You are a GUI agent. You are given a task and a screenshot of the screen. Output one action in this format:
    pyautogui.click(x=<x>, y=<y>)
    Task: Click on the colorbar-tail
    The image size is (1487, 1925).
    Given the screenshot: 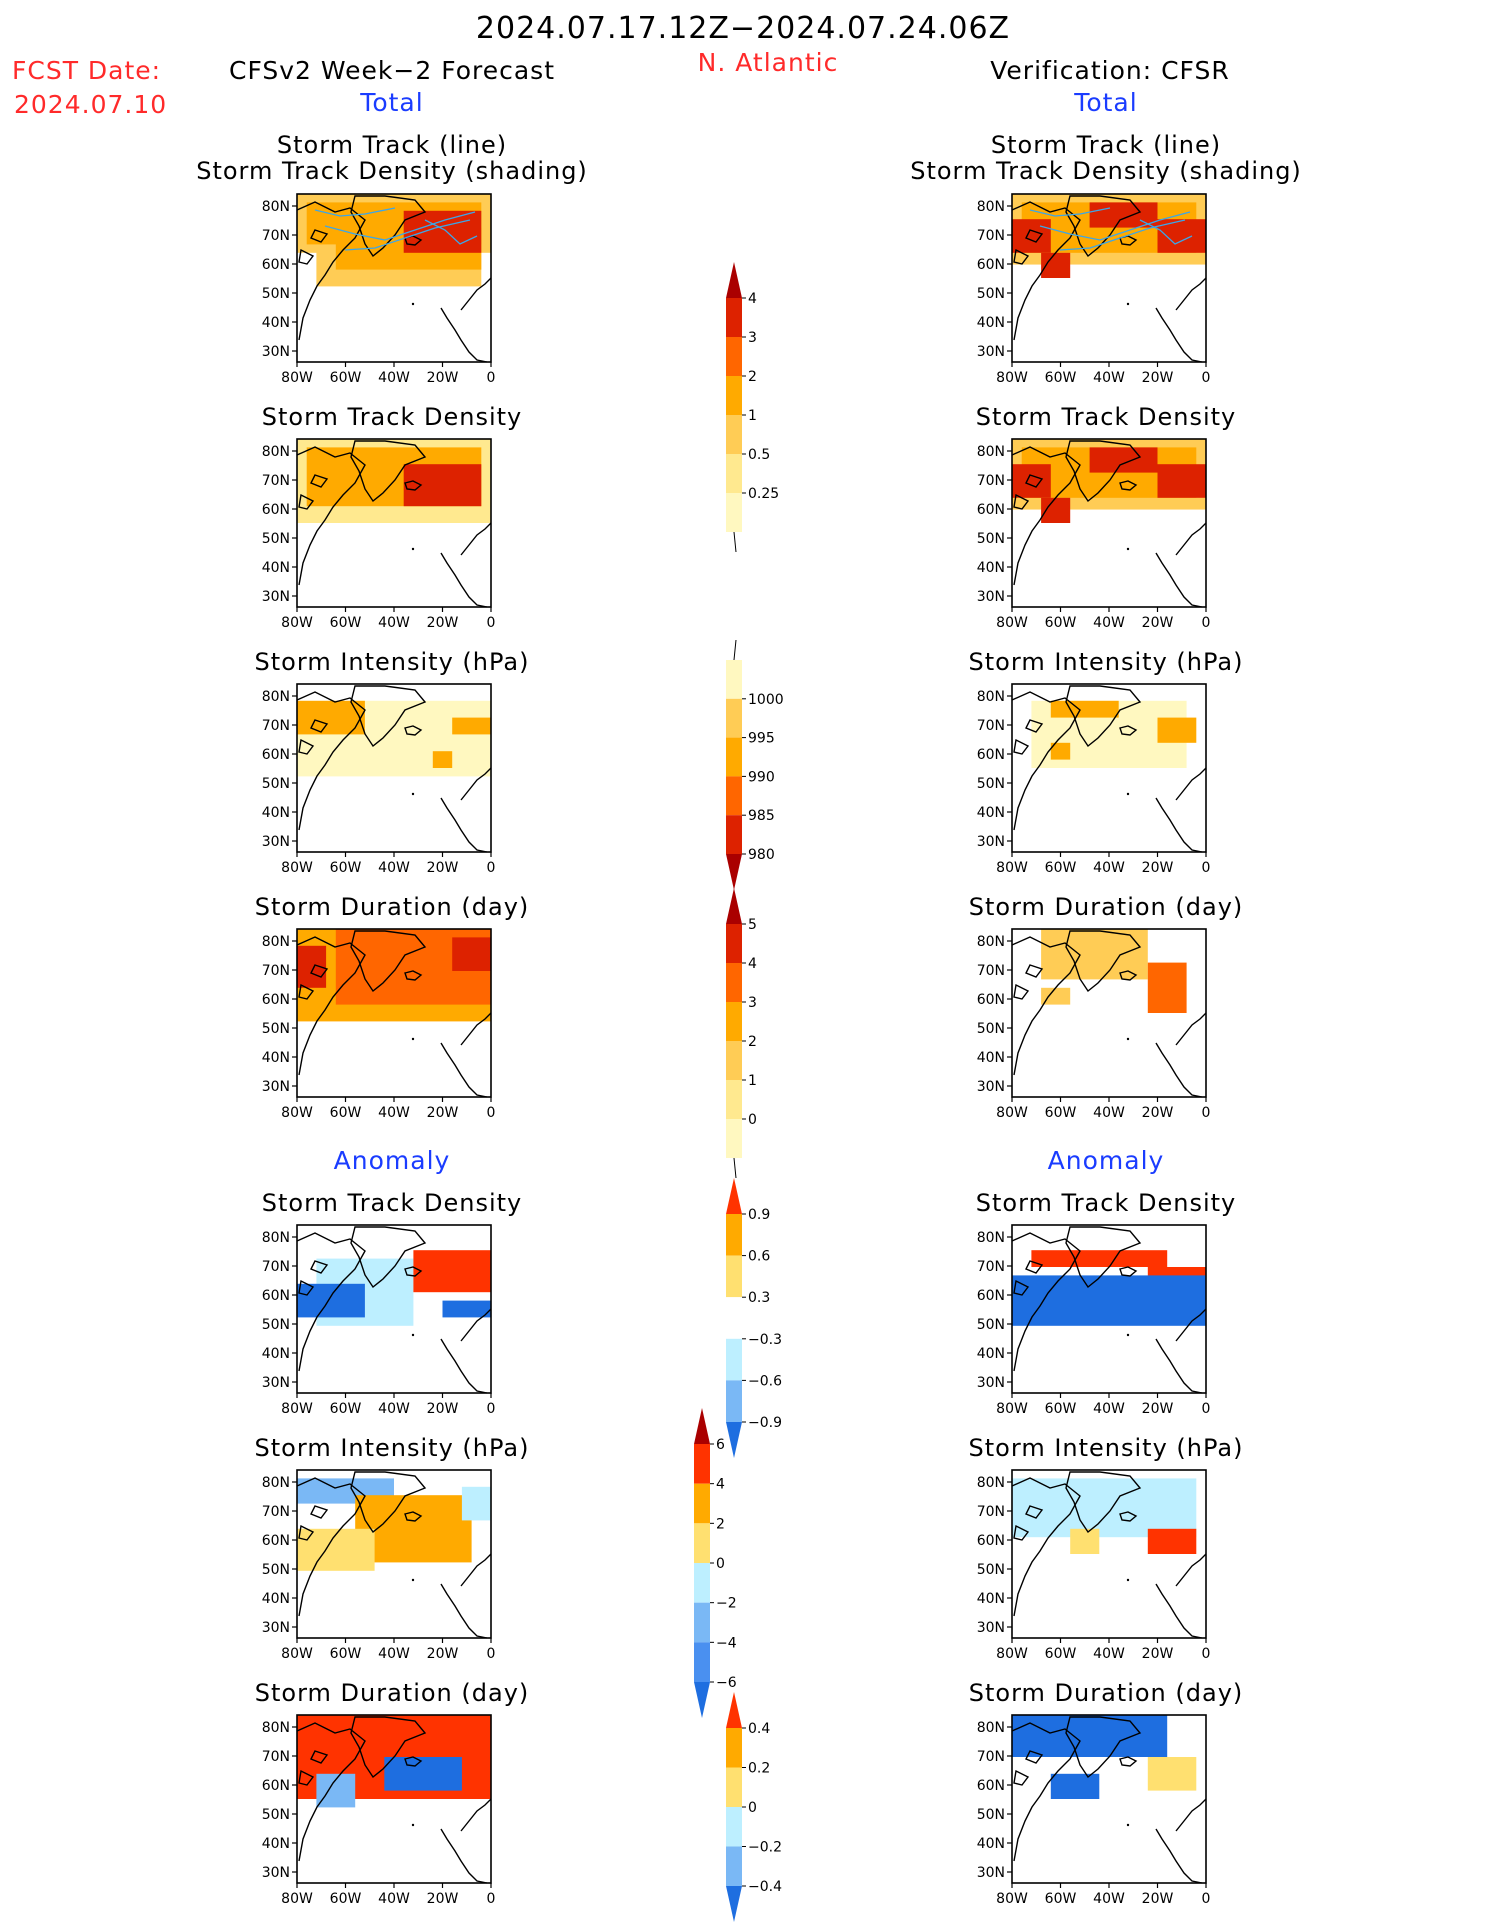 What is the action you would take?
    pyautogui.click(x=735, y=541)
    